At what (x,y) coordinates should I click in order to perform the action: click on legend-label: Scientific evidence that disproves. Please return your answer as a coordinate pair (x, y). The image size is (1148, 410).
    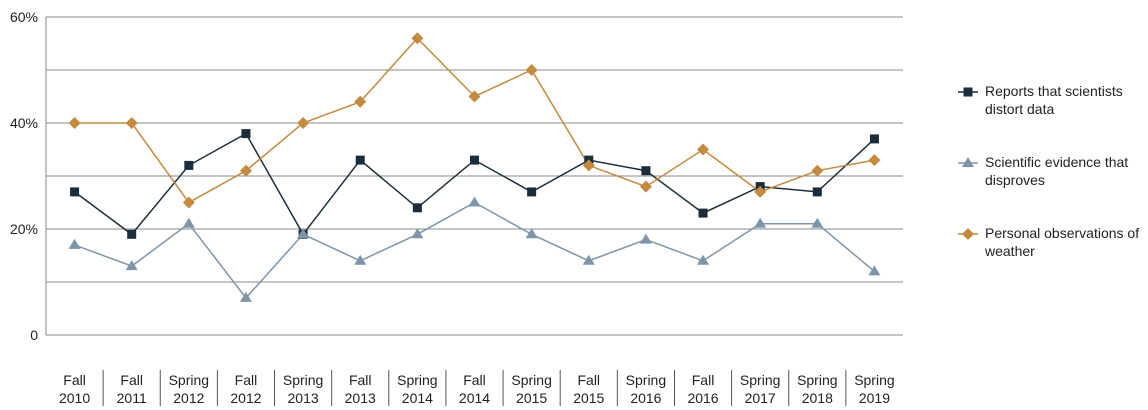
    Looking at the image, I should click on (1057, 171).